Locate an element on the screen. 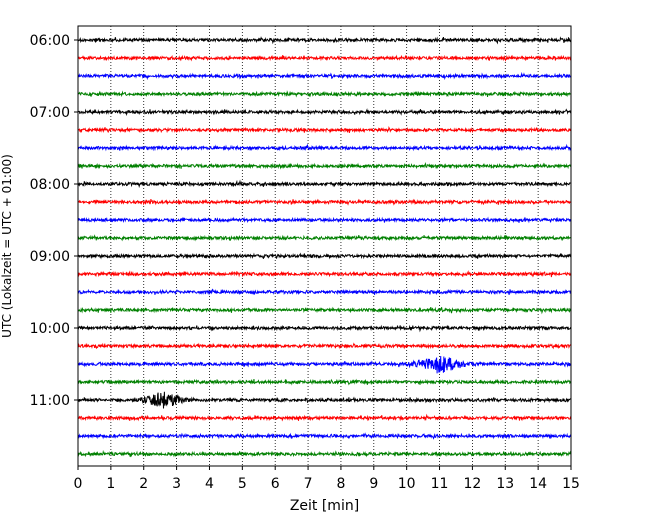 The width and height of the screenshot is (650, 520). y-axis-ticks: 06:00 07:00 08:00 09:00 10:00 11:00 is located at coordinates (54, 221).